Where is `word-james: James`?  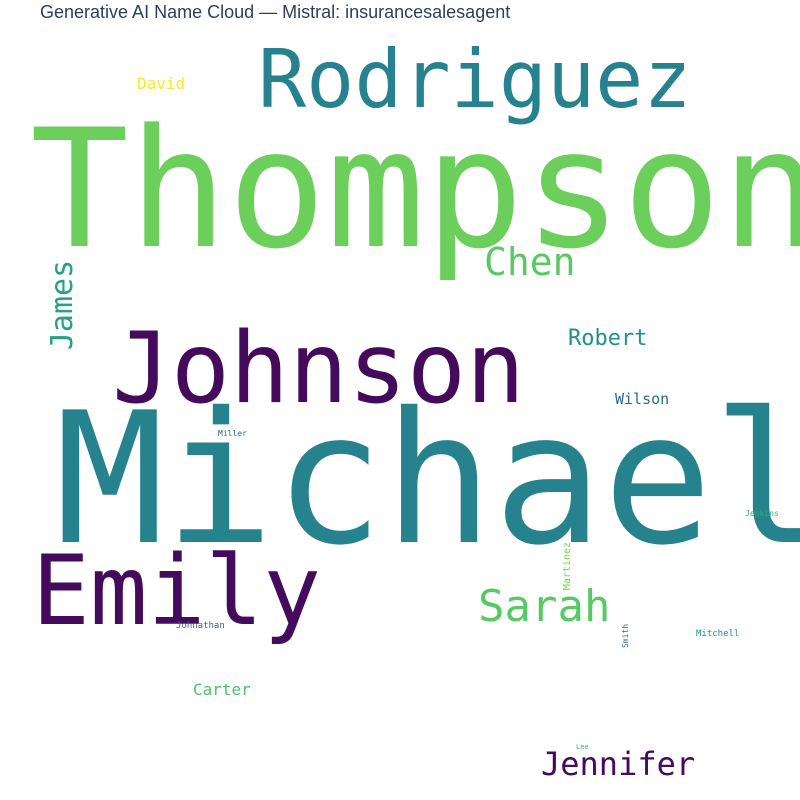
word-james: James is located at coordinates (63, 305).